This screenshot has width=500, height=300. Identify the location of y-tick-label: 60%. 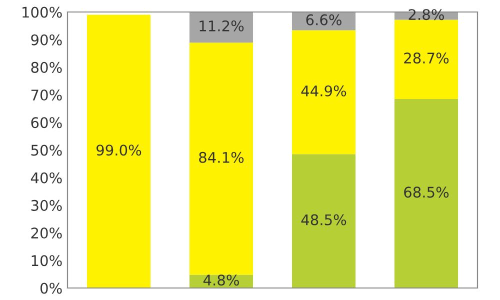
(46, 122).